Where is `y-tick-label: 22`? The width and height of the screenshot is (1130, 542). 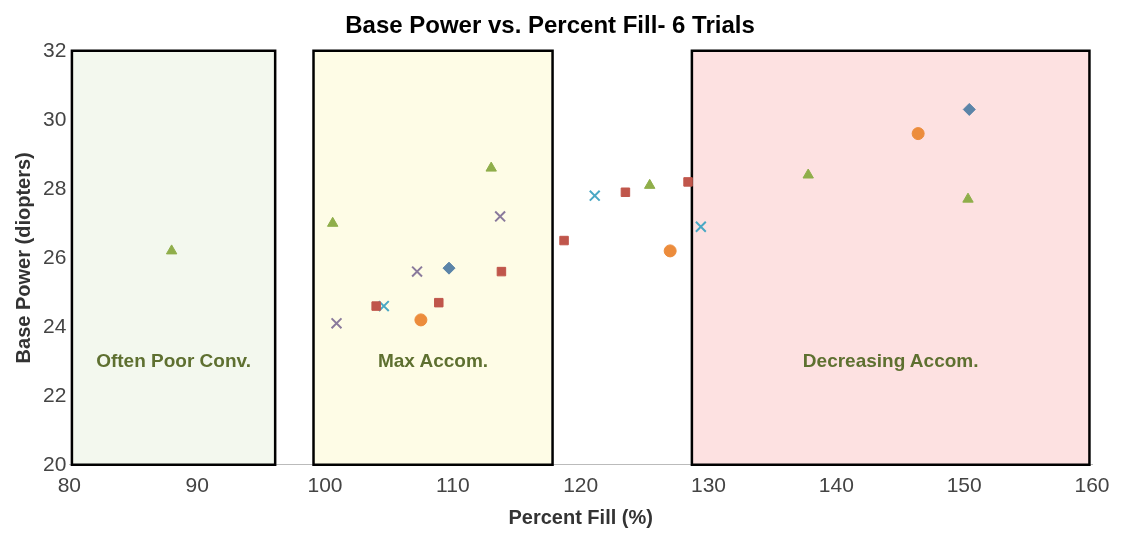
y-tick-label: 22 is located at coordinates (55, 394).